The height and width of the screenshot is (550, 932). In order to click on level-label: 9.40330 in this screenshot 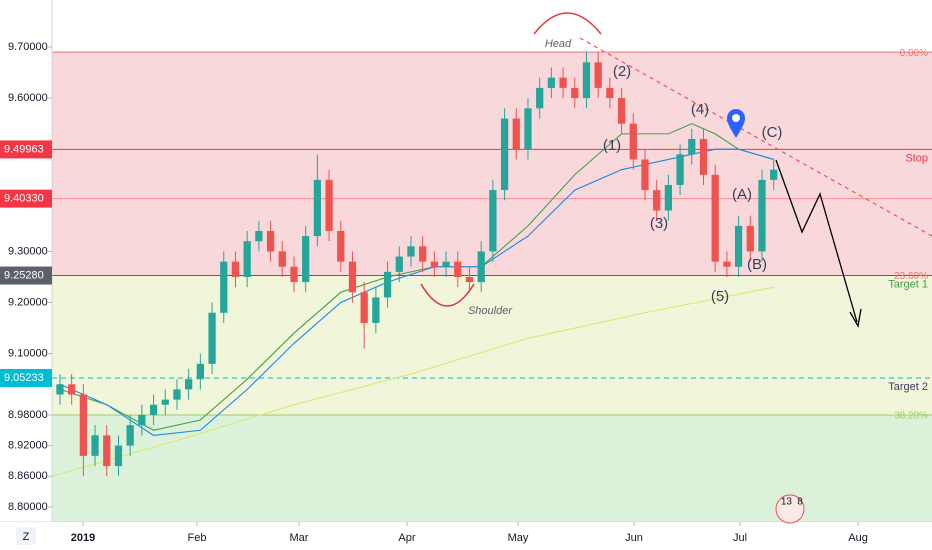, I will do `click(24, 199)`.